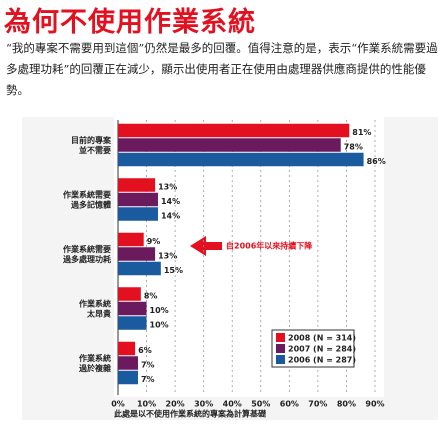 The height and width of the screenshot is (438, 445). Describe the element at coordinates (353, 147) in the screenshot. I see `value-label: 78%` at that location.